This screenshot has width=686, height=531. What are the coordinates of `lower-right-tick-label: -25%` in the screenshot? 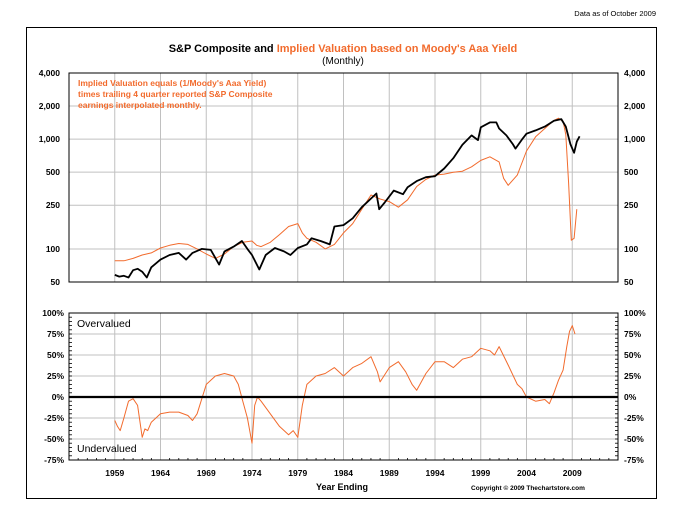 It's located at (634, 418).